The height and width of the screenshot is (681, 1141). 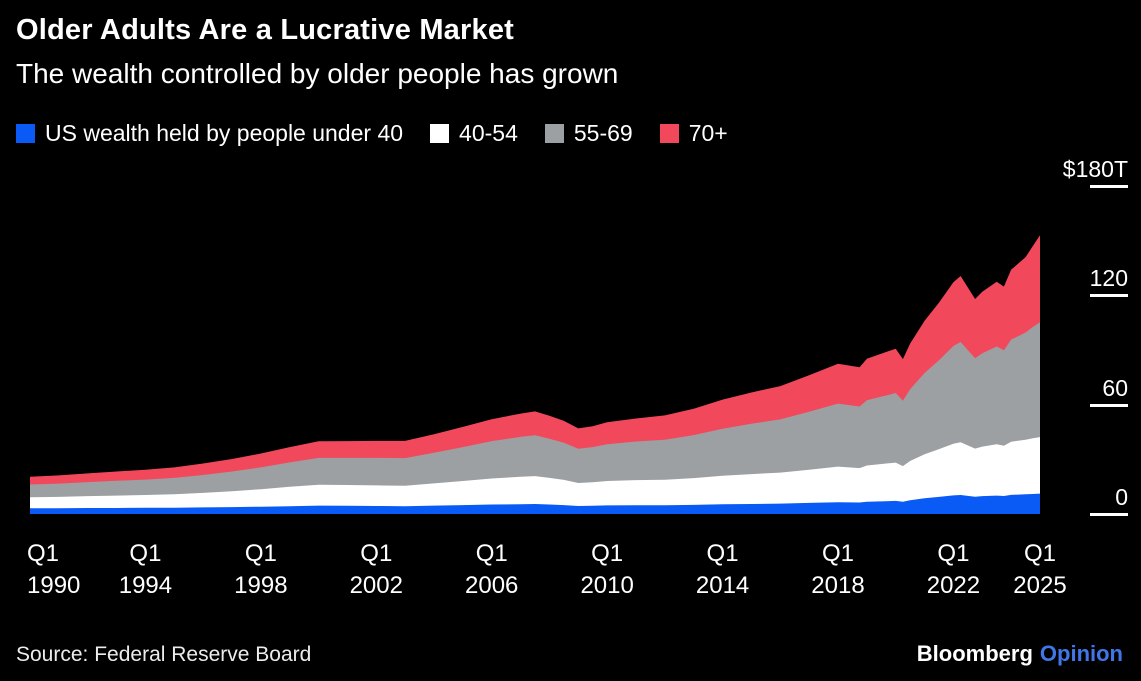 What do you see at coordinates (606, 570) in the screenshot?
I see `x-tick-2010: Q1 2010` at bounding box center [606, 570].